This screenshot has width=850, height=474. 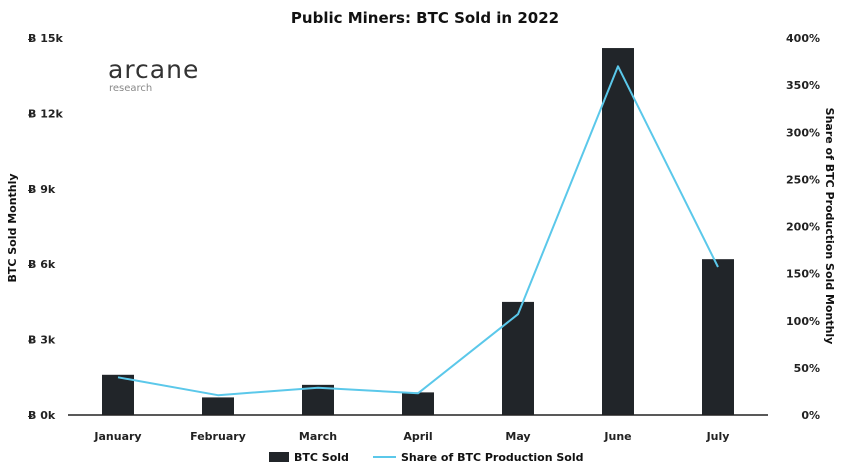 I want to click on x-tick-label: January, so click(x=117, y=436).